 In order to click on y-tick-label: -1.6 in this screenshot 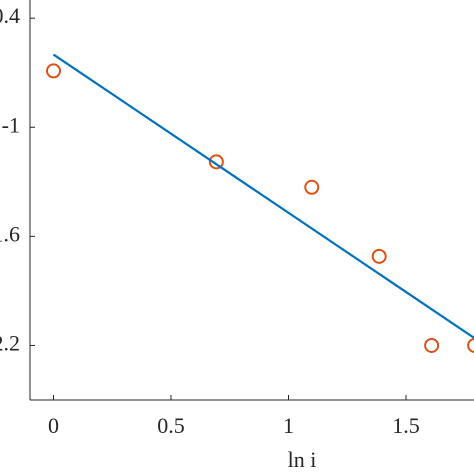, I will do `click(10, 233)`.